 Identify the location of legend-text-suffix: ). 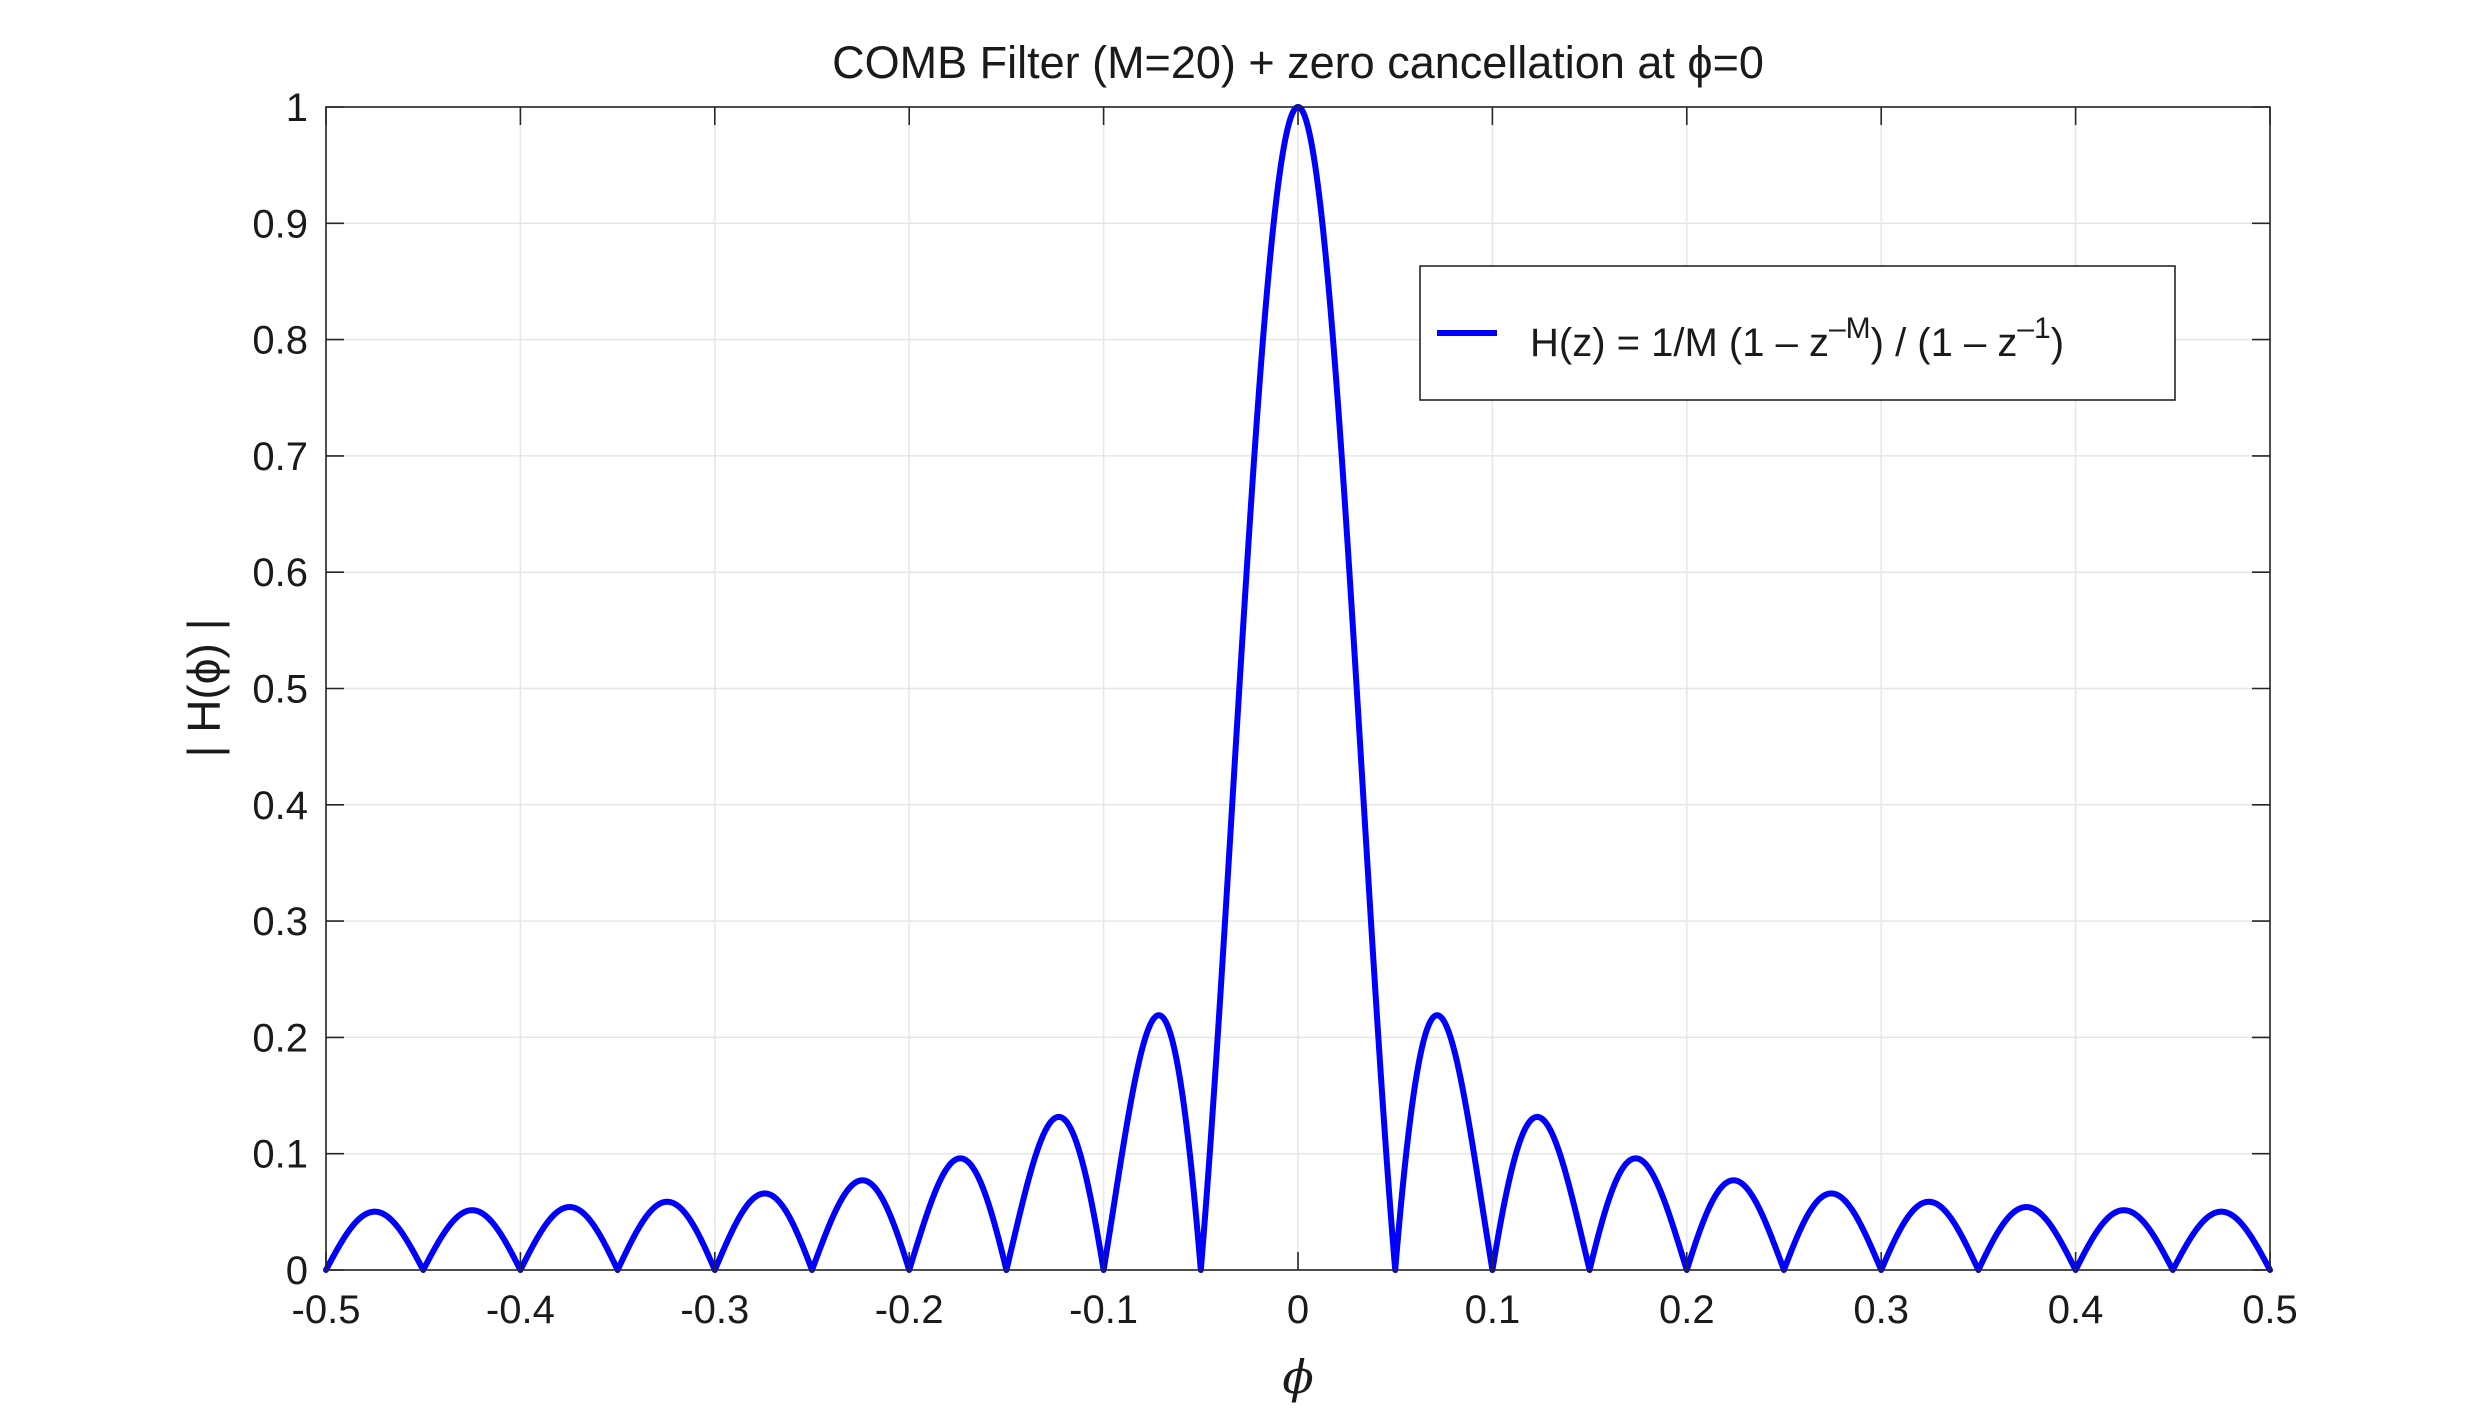
(2057, 343).